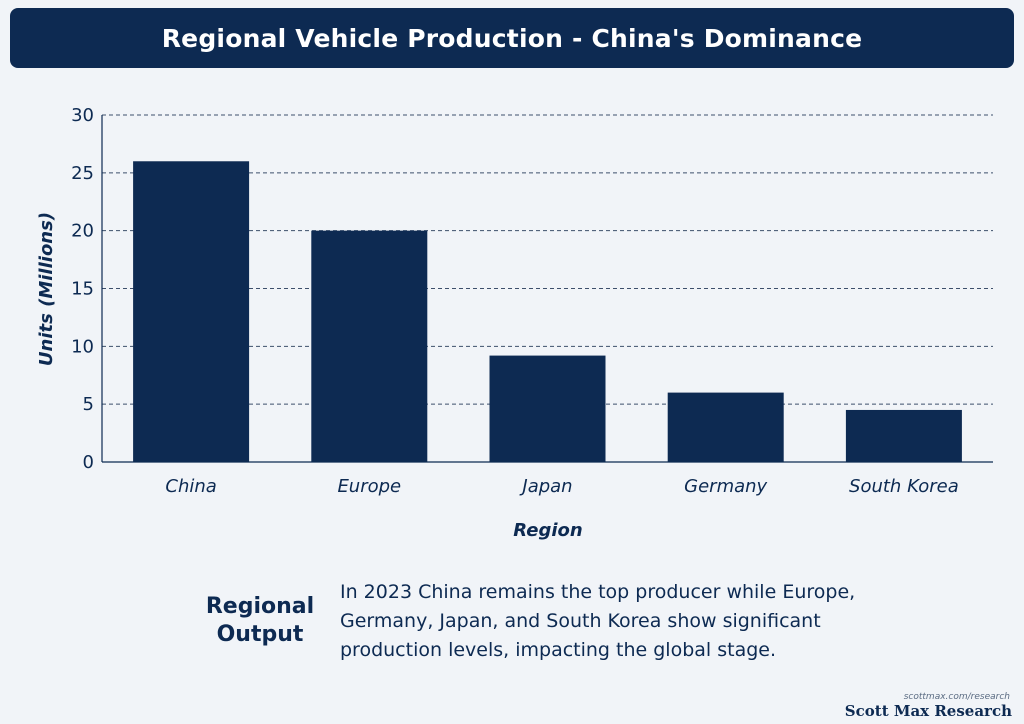 The image size is (1024, 724). What do you see at coordinates (82, 115) in the screenshot?
I see `y-tick-label: 30` at bounding box center [82, 115].